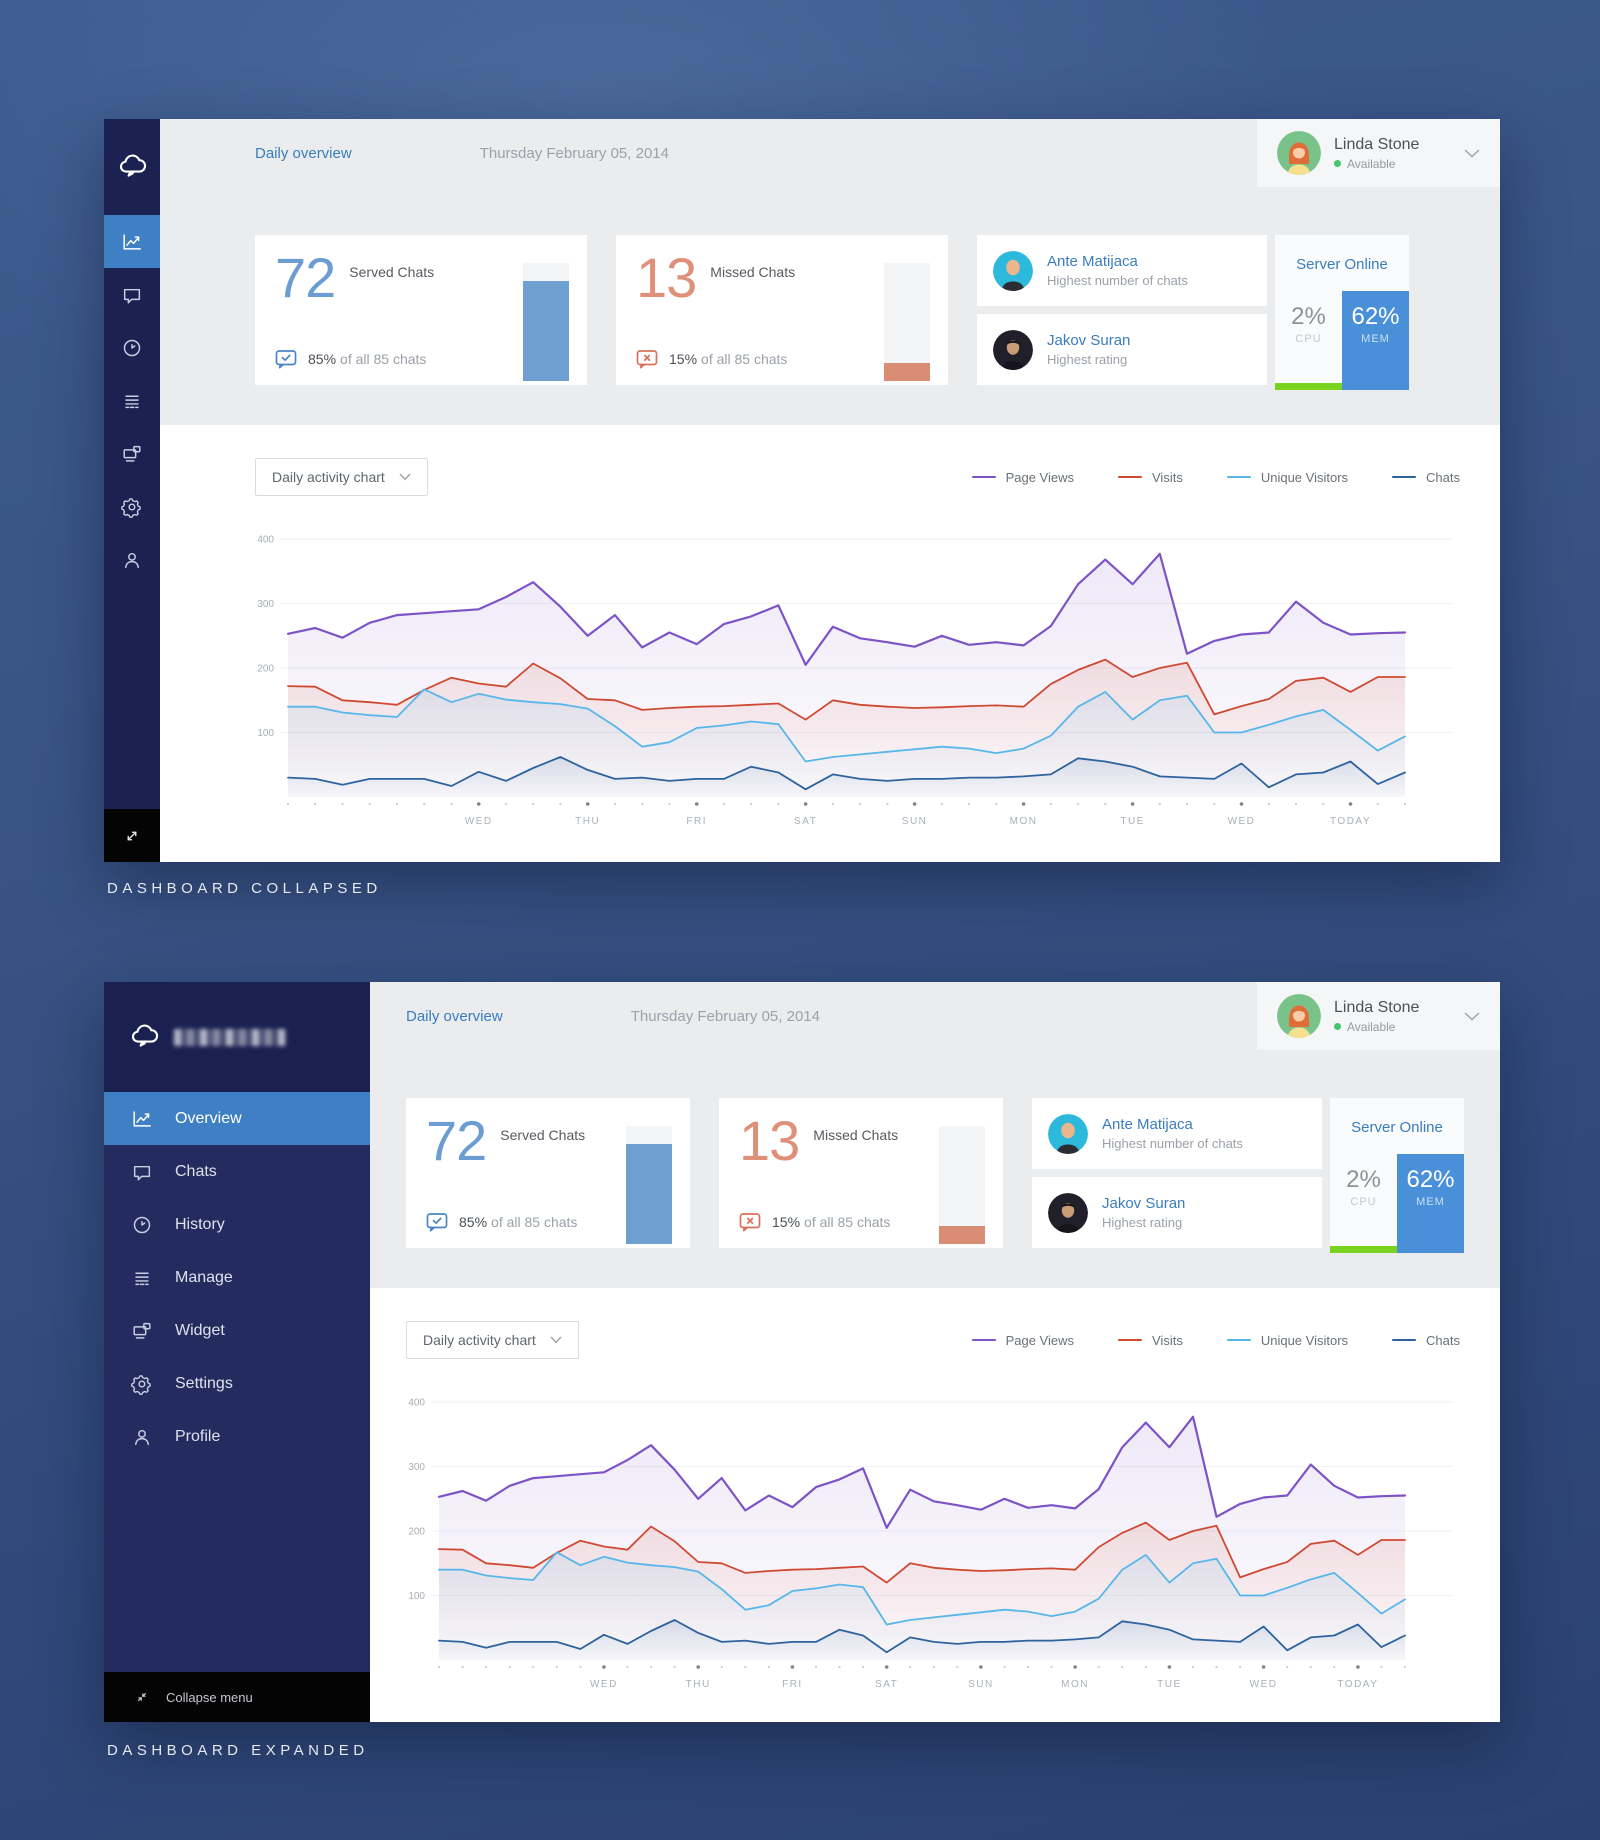 This screenshot has height=1840, width=1600. Describe the element at coordinates (1443, 1340) in the screenshot. I see `legend-label: Chats` at that location.